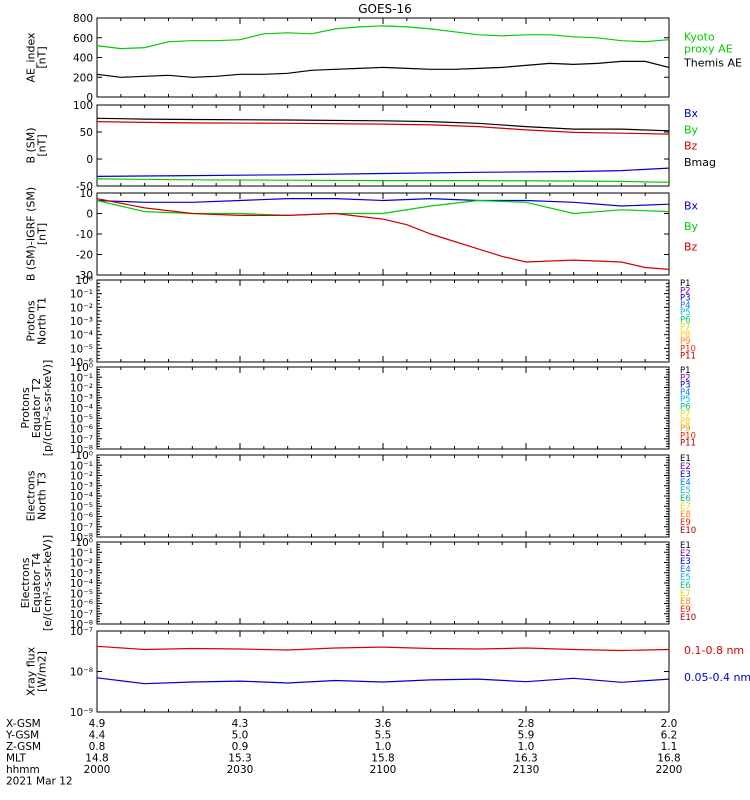  What do you see at coordinates (47, 583) in the screenshot?
I see `y-axis-label-line: [e/(cm²-s-sr-keV)]` at bounding box center [47, 583].